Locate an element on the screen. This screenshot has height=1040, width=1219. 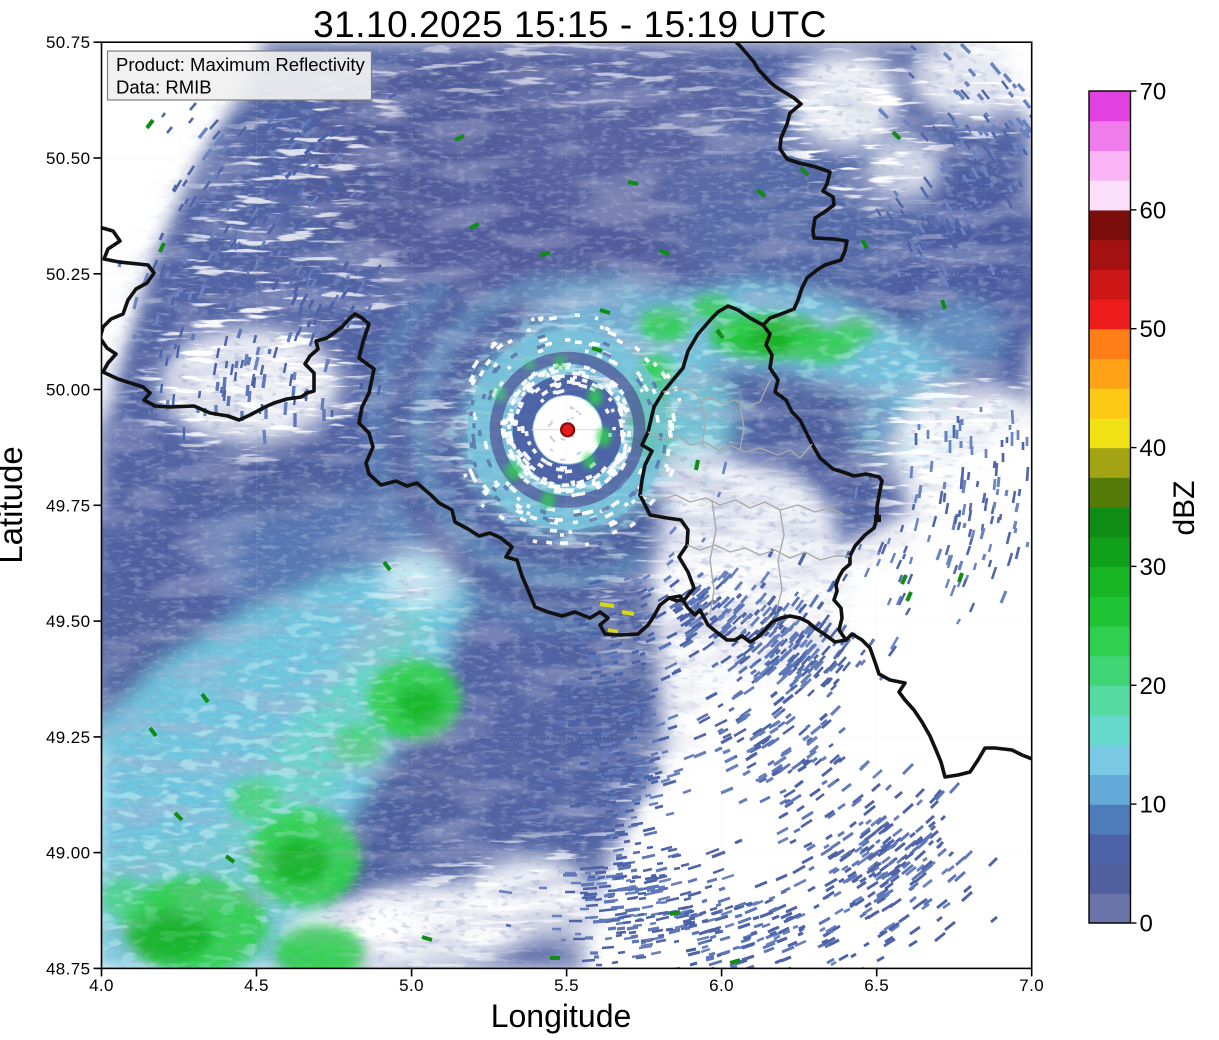
svg-text: 0 is located at coordinates (1146, 924).